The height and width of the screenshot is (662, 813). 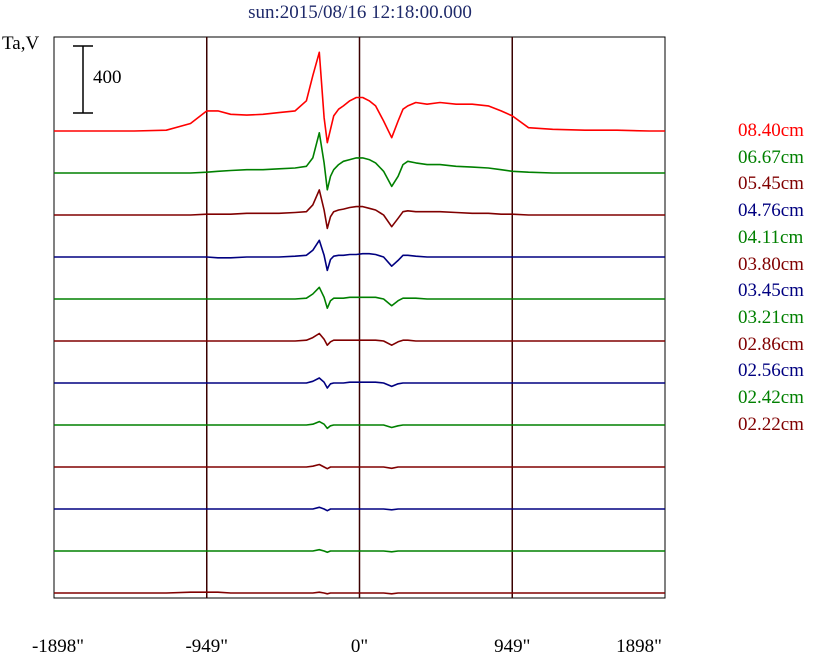 I want to click on series-line-06.67cm, so click(x=359, y=161).